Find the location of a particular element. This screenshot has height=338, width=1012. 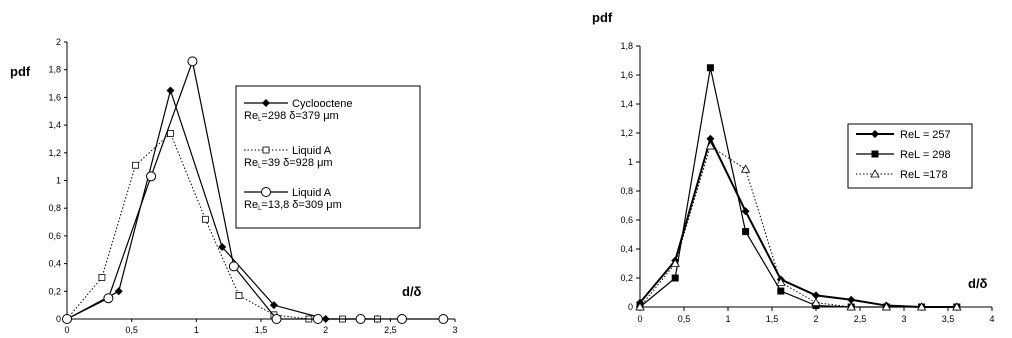

legend-item: ReL = 298 is located at coordinates (903, 155).